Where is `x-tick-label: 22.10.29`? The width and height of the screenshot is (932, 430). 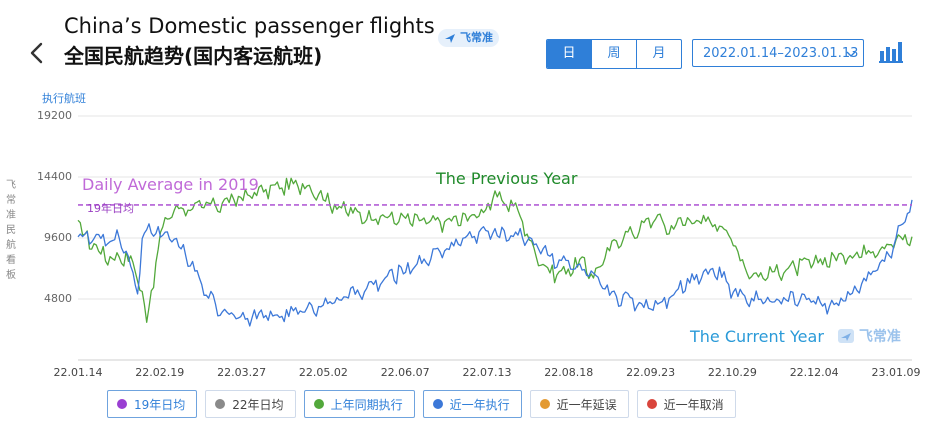 x-tick-label: 22.10.29 is located at coordinates (732, 372).